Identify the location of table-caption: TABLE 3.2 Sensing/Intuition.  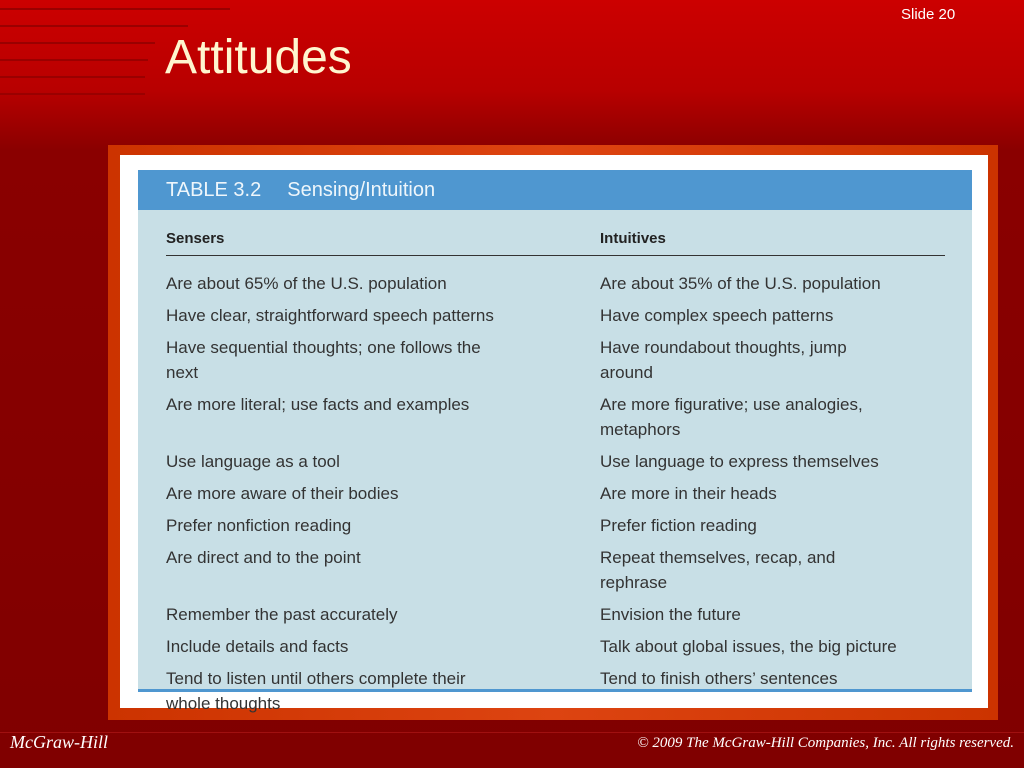
(555, 190).